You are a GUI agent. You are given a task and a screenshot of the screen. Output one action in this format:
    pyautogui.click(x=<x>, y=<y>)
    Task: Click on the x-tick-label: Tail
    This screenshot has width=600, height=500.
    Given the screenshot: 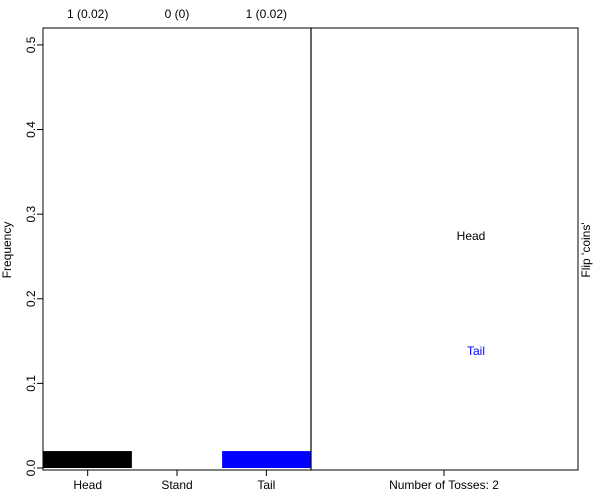 What is the action you would take?
    pyautogui.click(x=266, y=485)
    